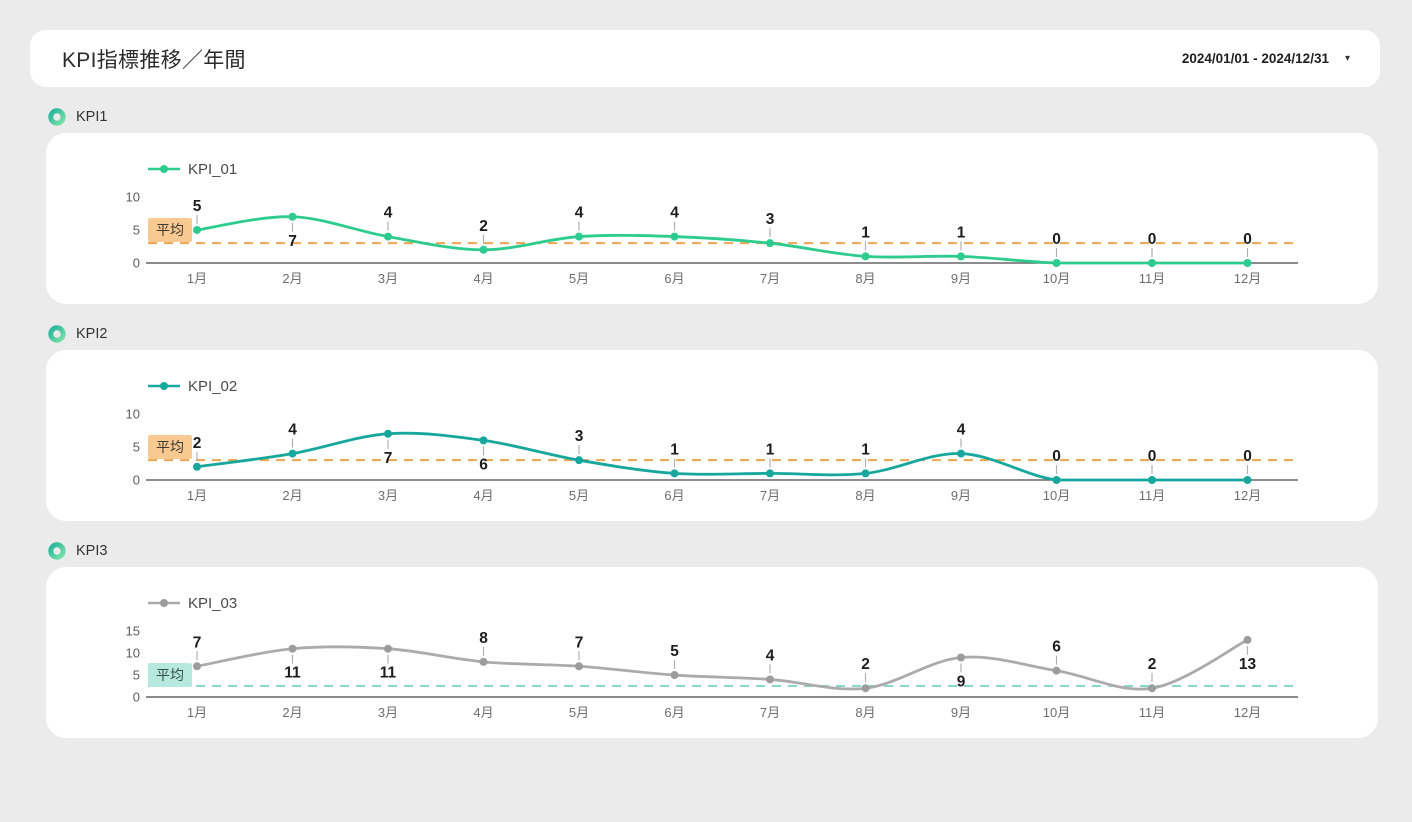 This screenshot has width=1412, height=822. What do you see at coordinates (92, 334) in the screenshot?
I see `kpi-section-label: KPI2` at bounding box center [92, 334].